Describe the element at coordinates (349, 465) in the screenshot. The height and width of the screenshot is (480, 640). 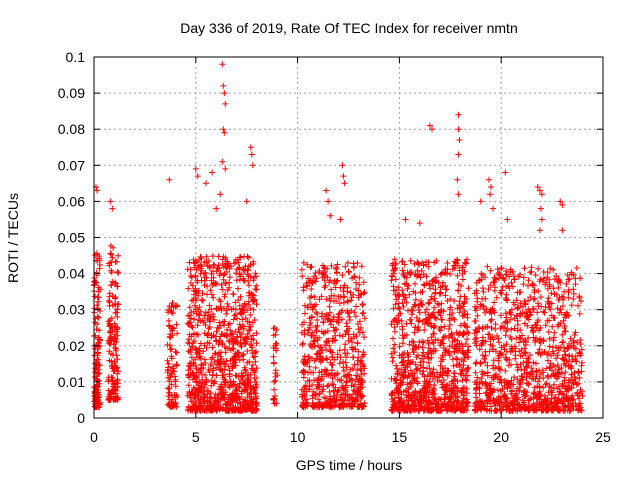
I see `x-axis-label: GPS time / hours` at that location.